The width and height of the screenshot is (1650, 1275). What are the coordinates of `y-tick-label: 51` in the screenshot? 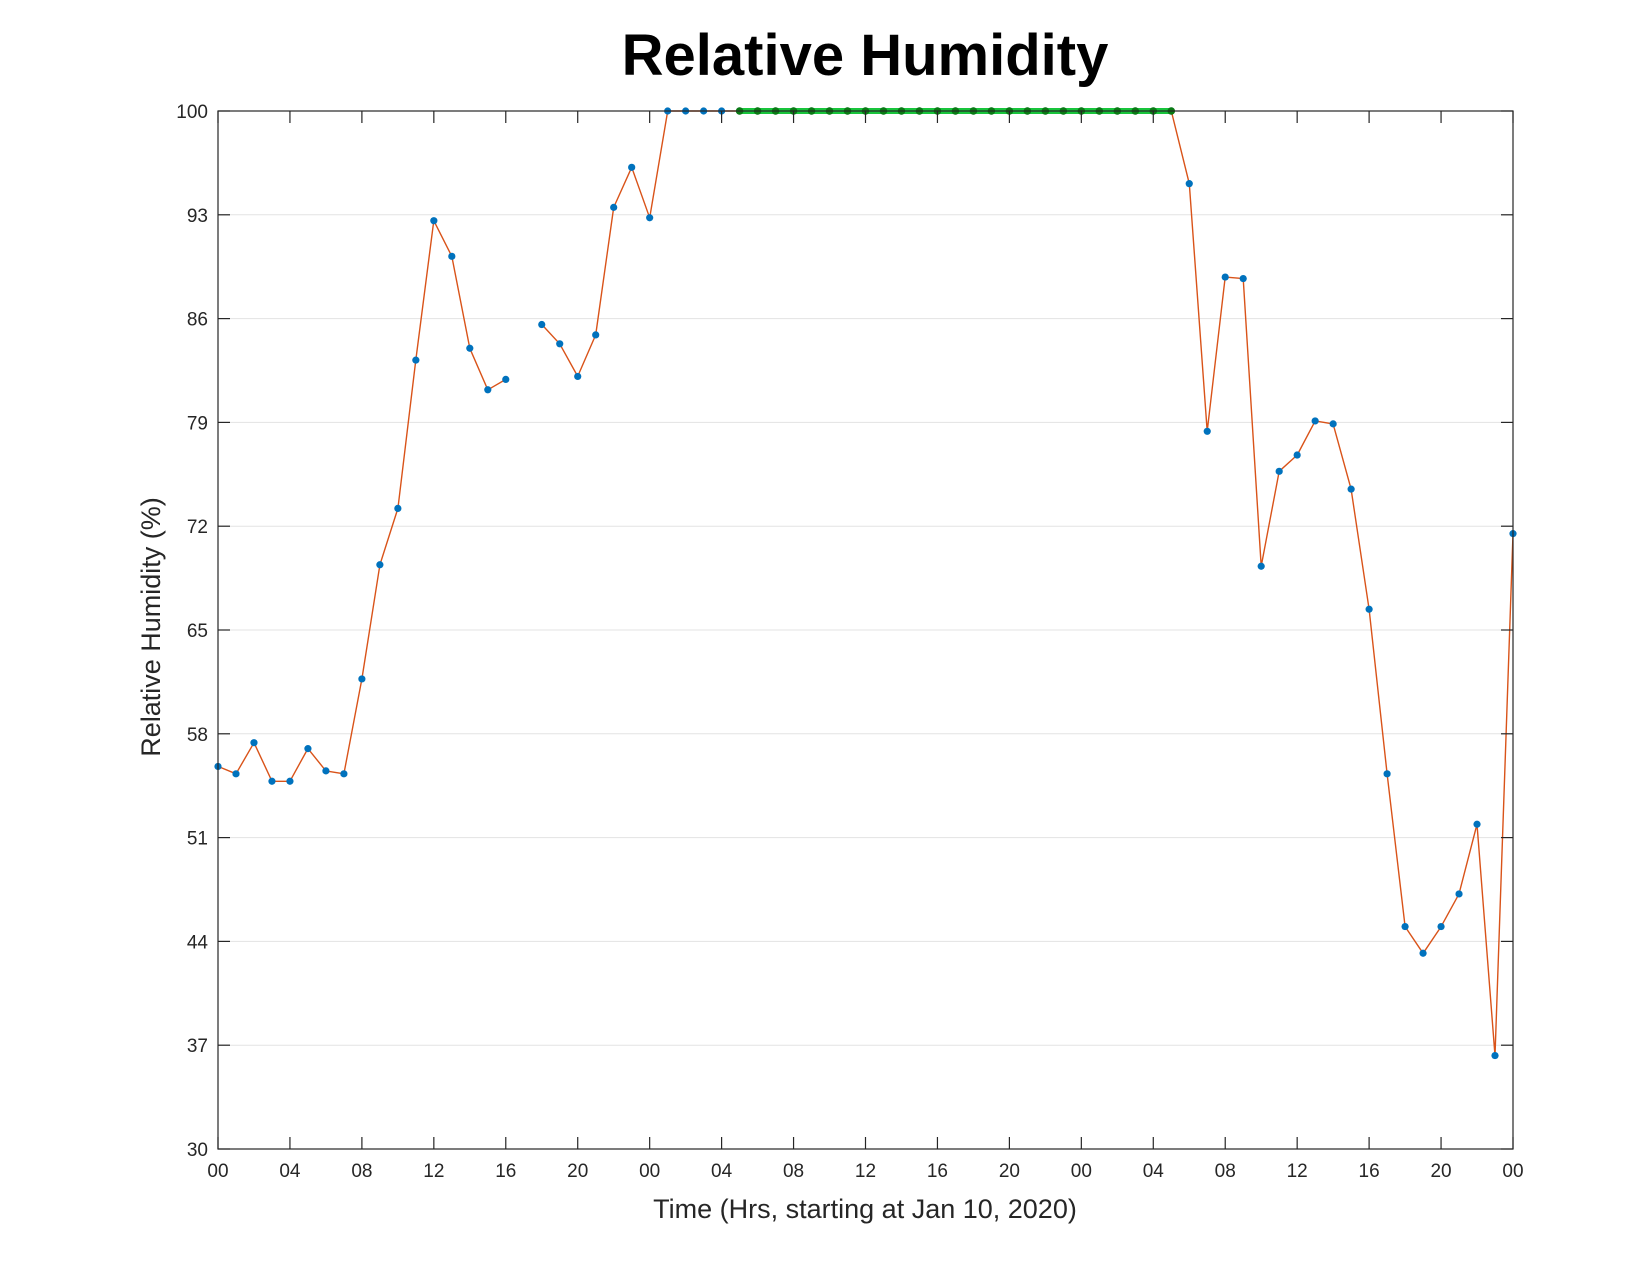 It's located at (197, 839).